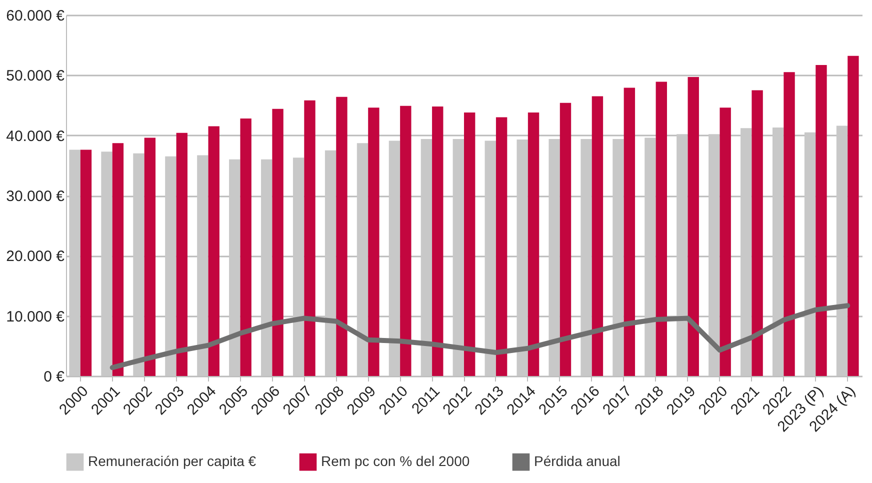 The width and height of the screenshot is (872, 483). I want to click on y-tick-label: 30.000 €, so click(36, 196).